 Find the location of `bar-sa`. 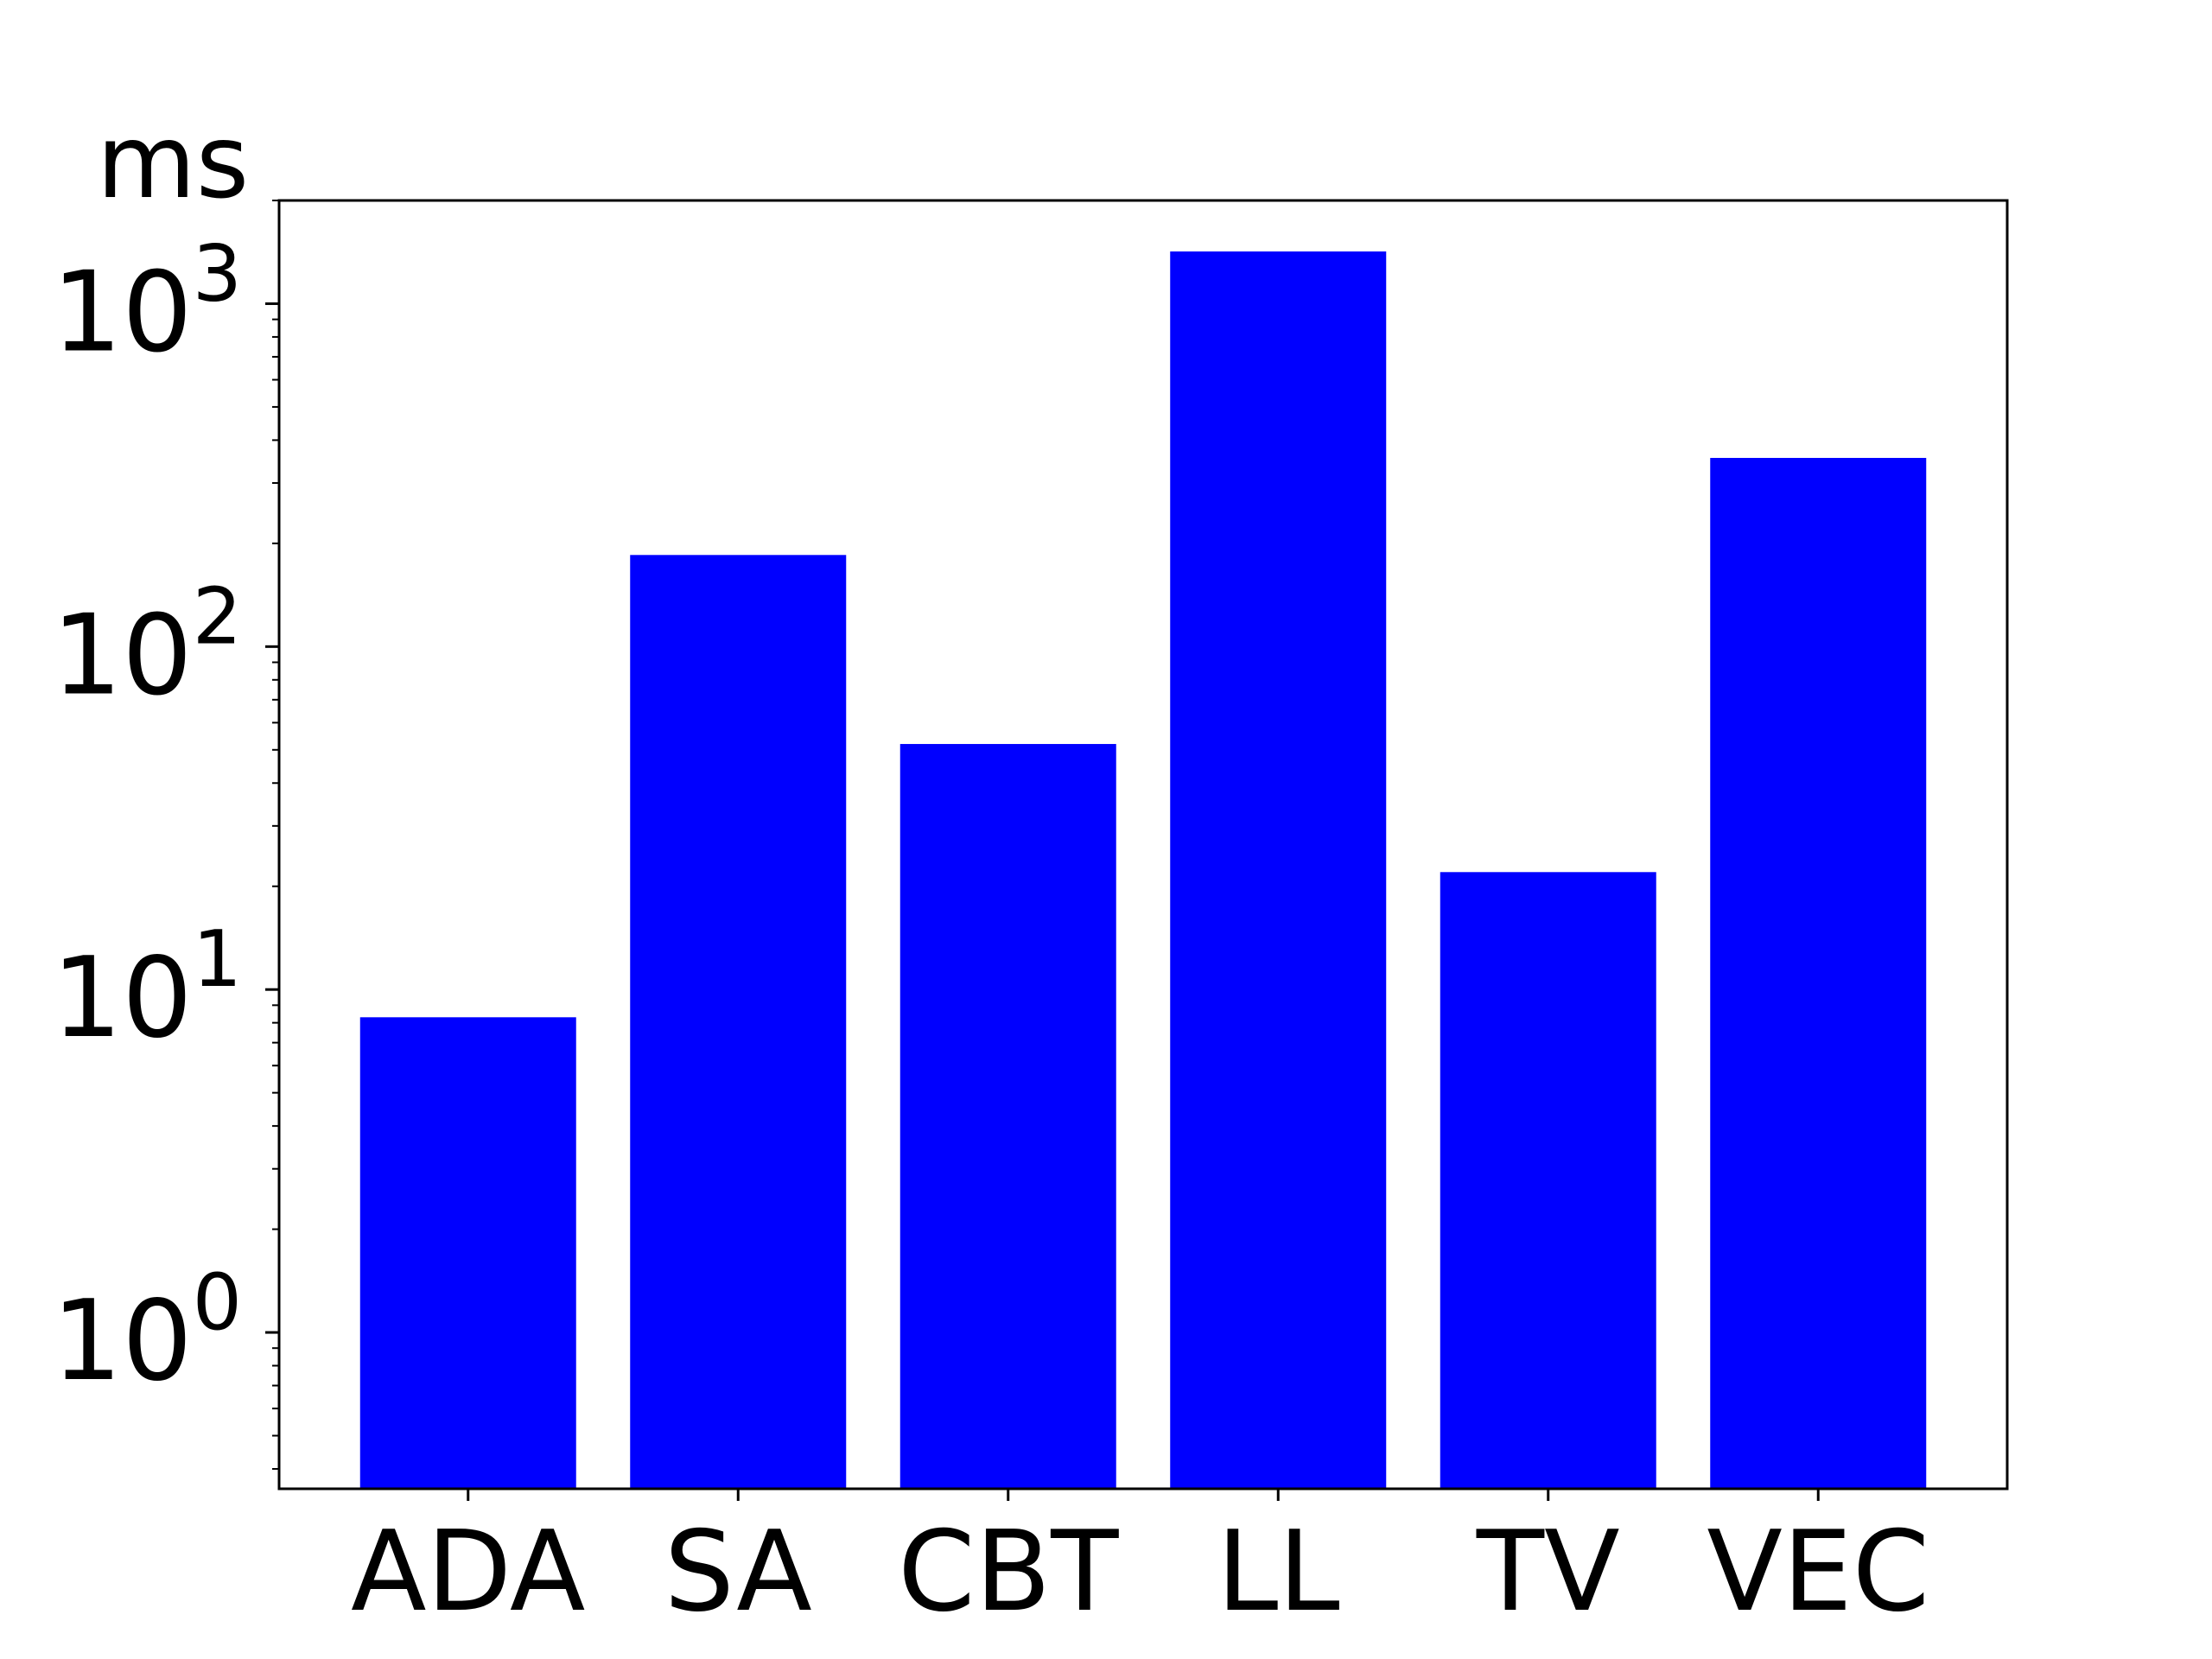

bar-sa is located at coordinates (738, 1022).